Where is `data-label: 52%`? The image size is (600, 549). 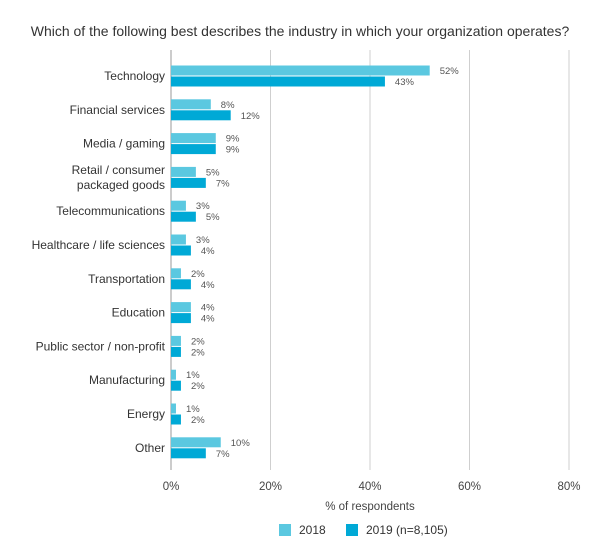 data-label: 52% is located at coordinates (450, 71).